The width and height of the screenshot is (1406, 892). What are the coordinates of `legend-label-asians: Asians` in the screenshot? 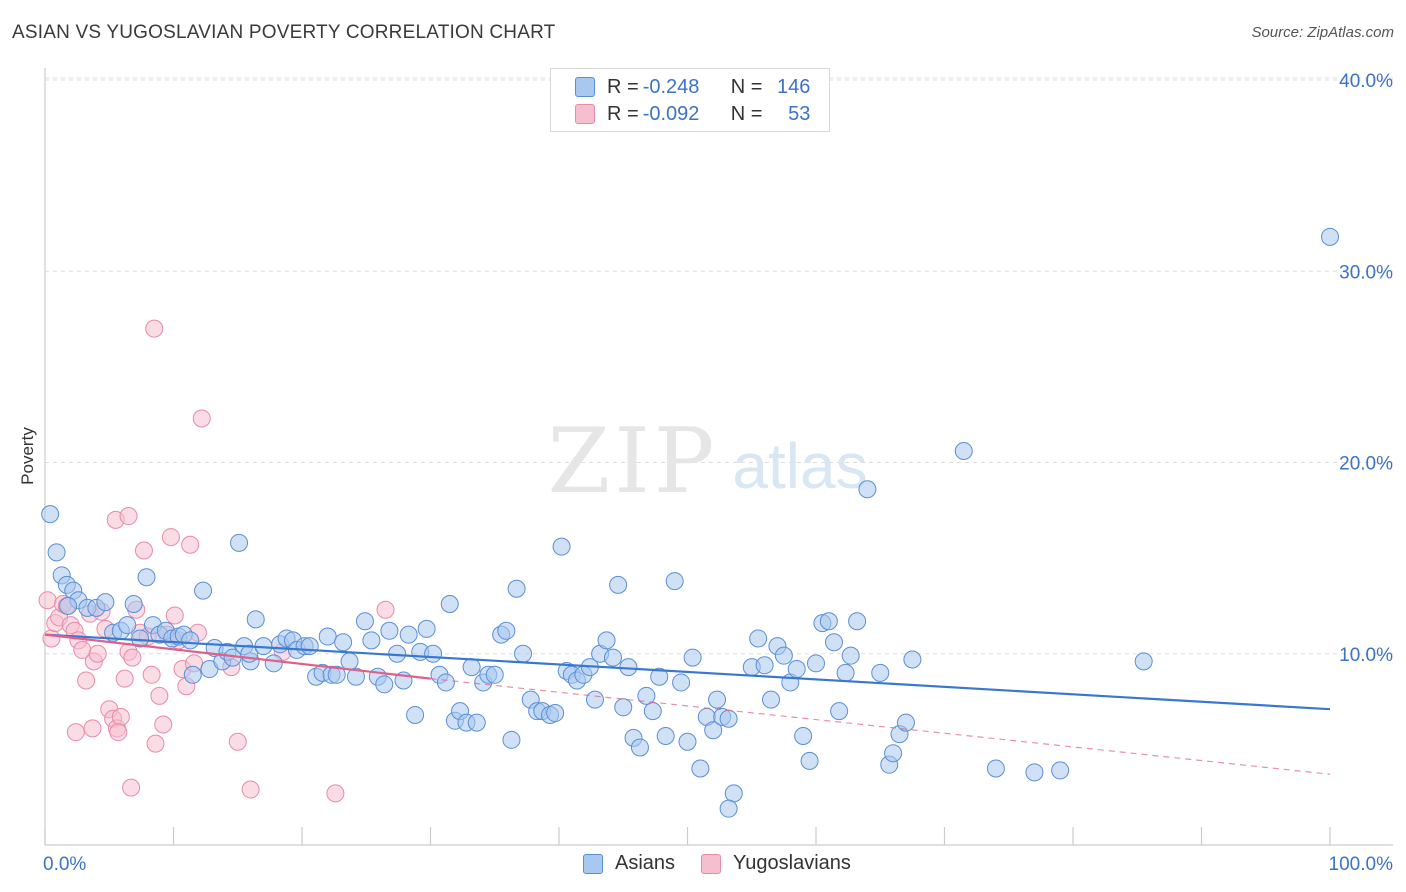 It's located at (645, 863).